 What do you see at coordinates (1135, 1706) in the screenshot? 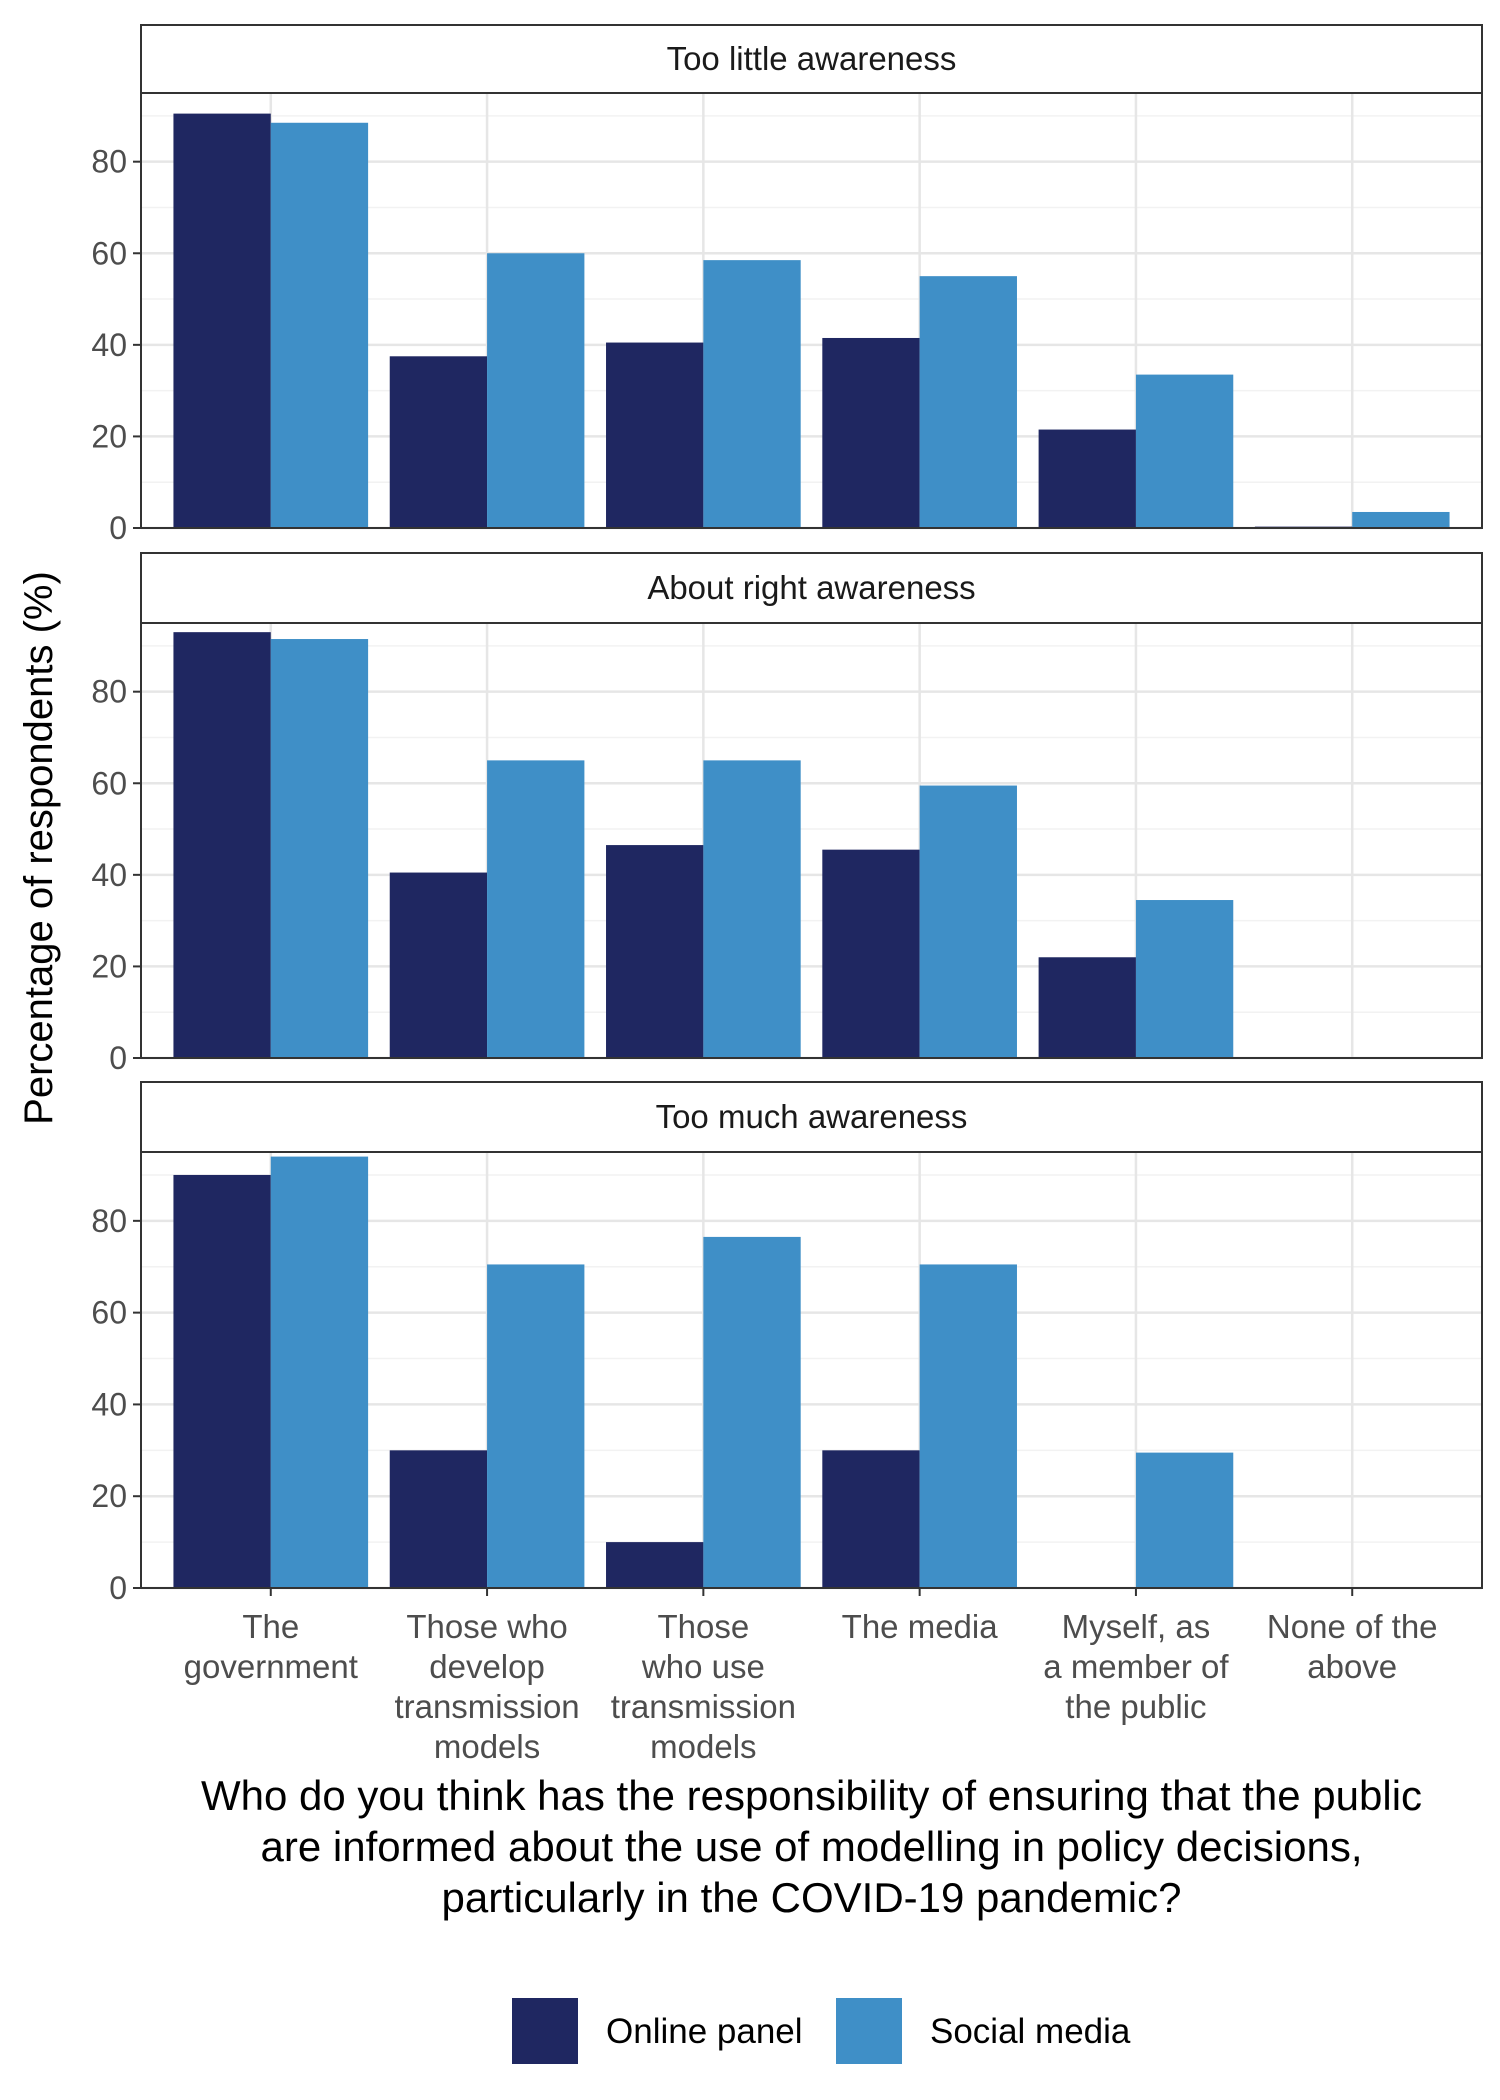
I see `x-tick-label-line: the public` at bounding box center [1135, 1706].